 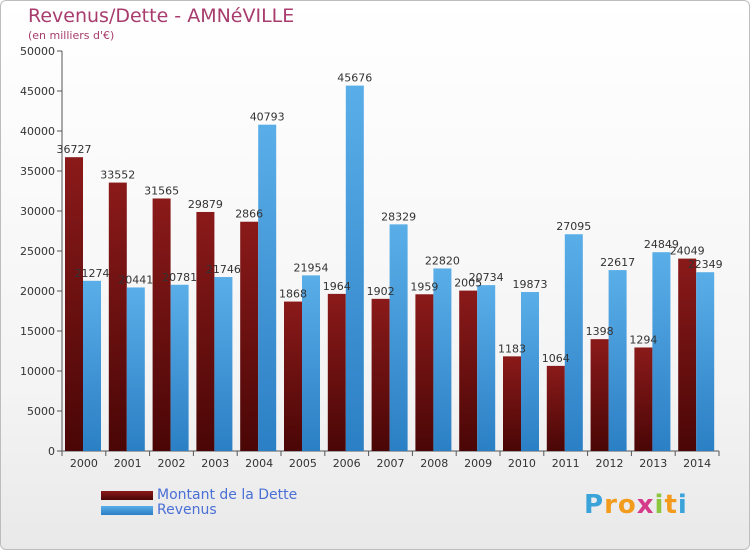 What do you see at coordinates (594, 505) in the screenshot?
I see `logo-letter: P` at bounding box center [594, 505].